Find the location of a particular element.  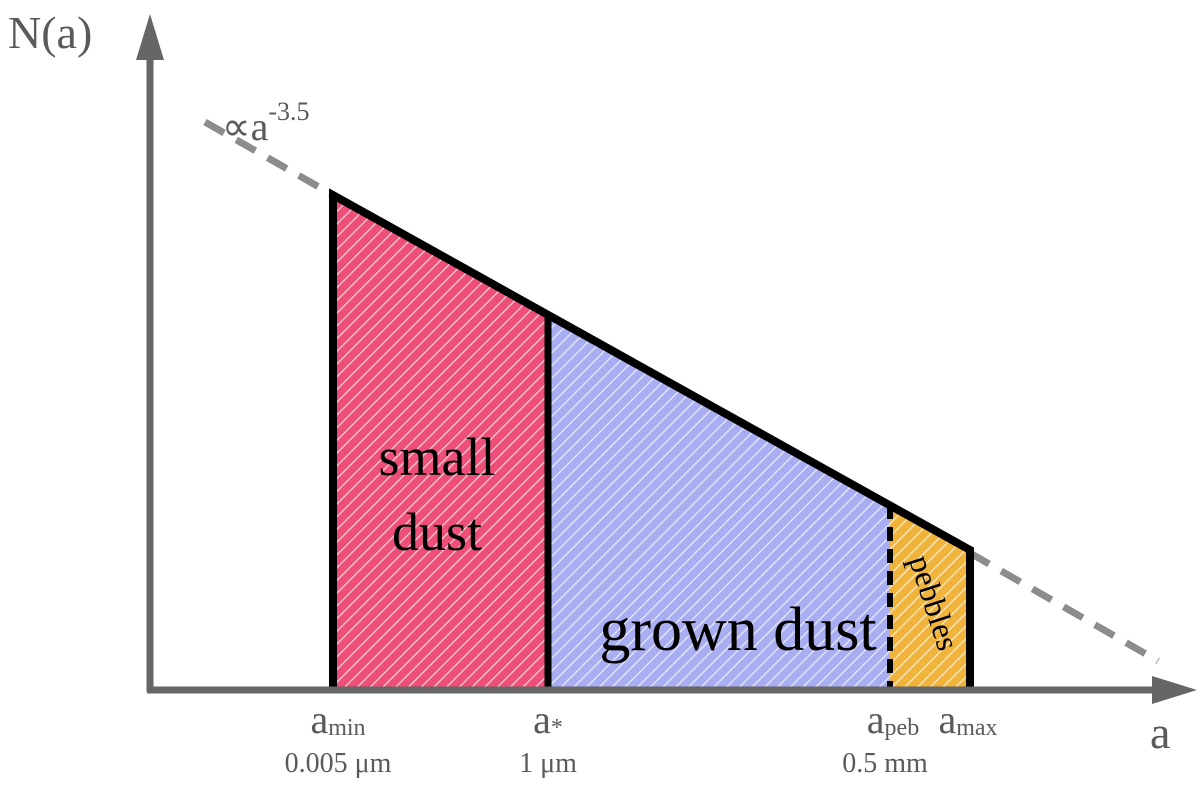

region-label: grown dust is located at coordinates (737, 630).